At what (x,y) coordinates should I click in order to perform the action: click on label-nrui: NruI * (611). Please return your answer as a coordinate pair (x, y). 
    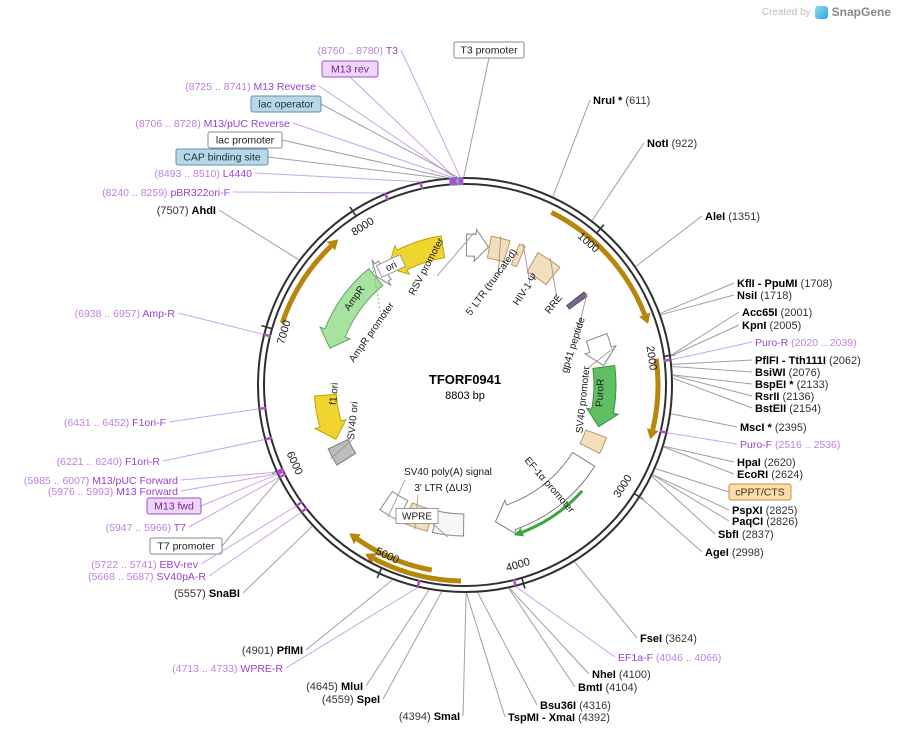
    Looking at the image, I should click on (621, 101).